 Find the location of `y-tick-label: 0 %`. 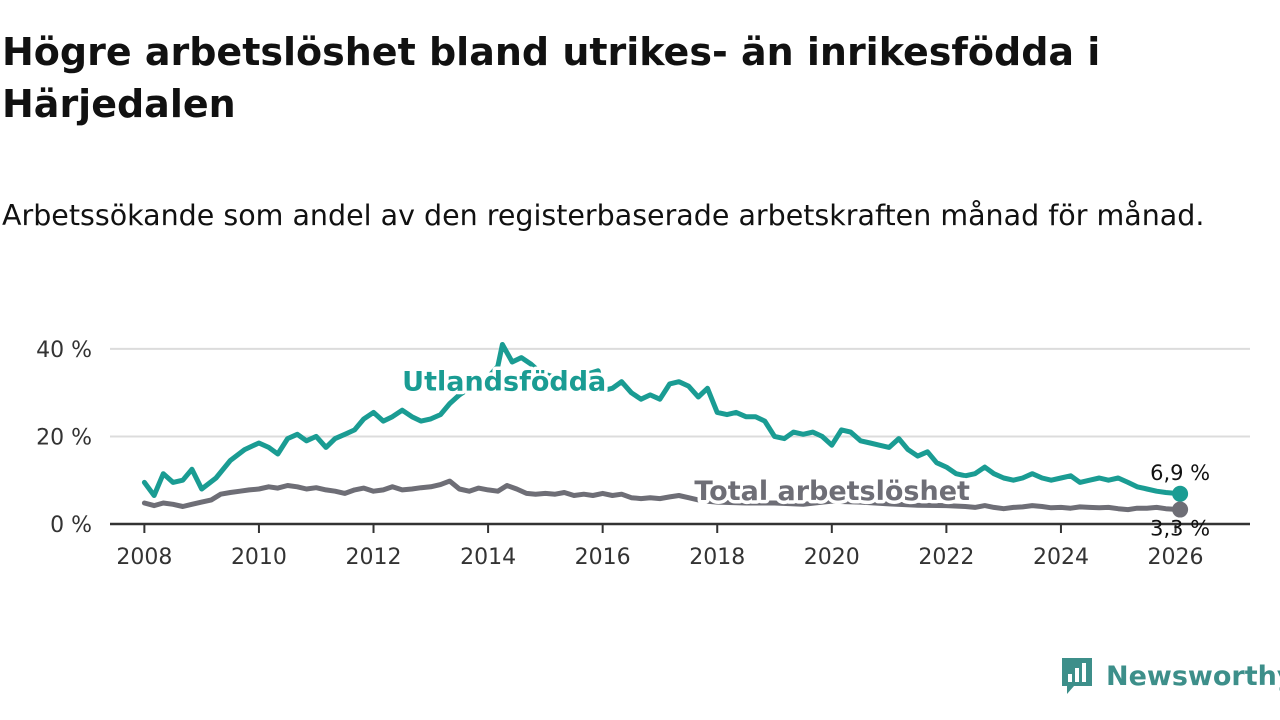

y-tick-label: 0 % is located at coordinates (71, 525).